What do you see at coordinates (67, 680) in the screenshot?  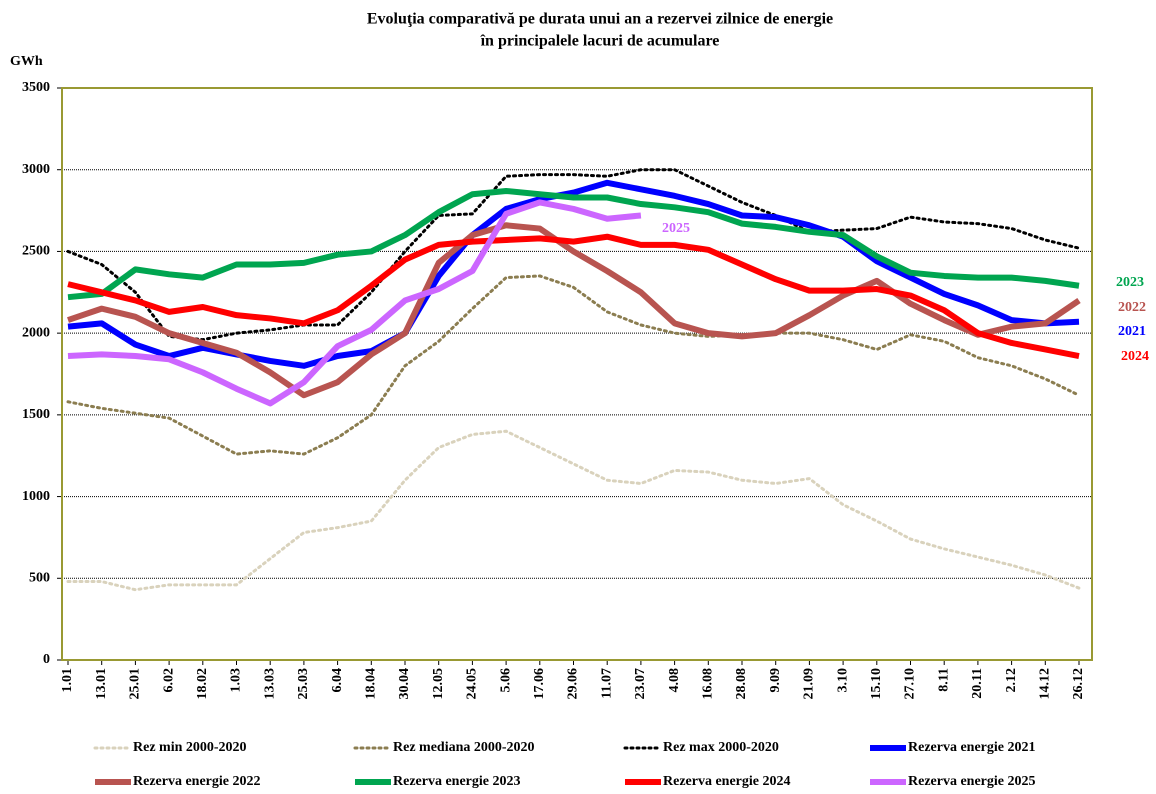 I see `x-tick-label: 1.01` at bounding box center [67, 680].